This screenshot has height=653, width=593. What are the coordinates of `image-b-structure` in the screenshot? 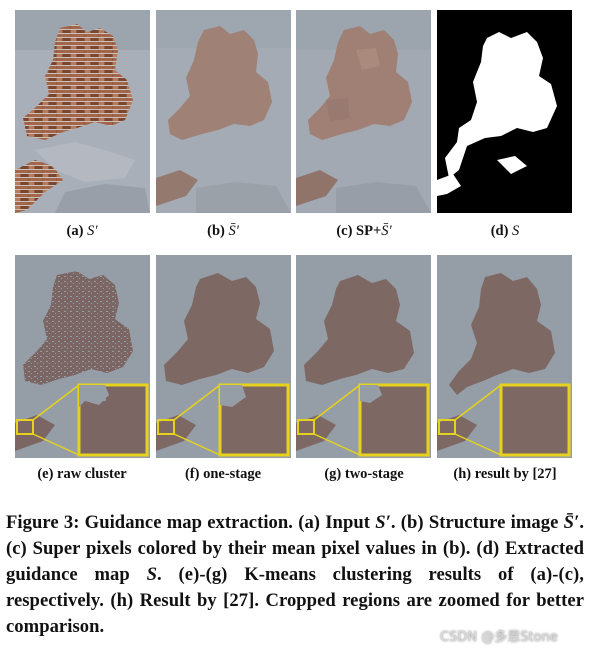 It's located at (223, 111).